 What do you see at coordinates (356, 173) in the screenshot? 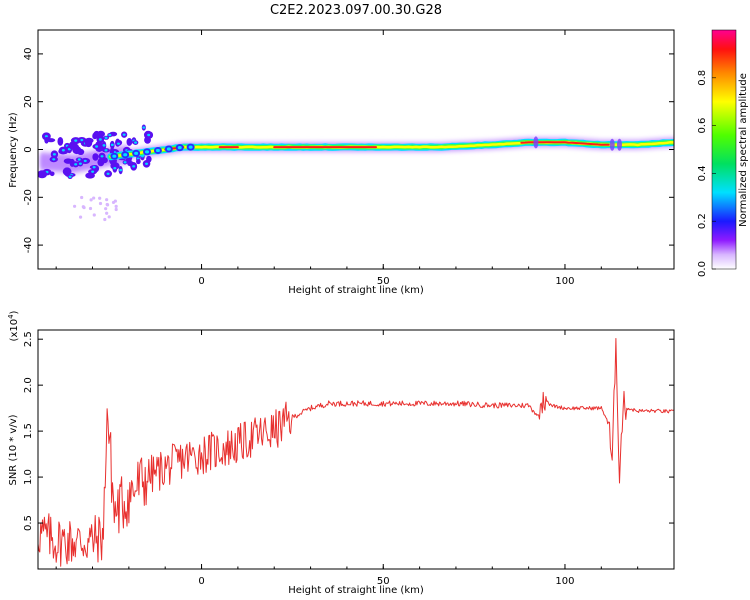
I see `spectrogram-image` at bounding box center [356, 173].